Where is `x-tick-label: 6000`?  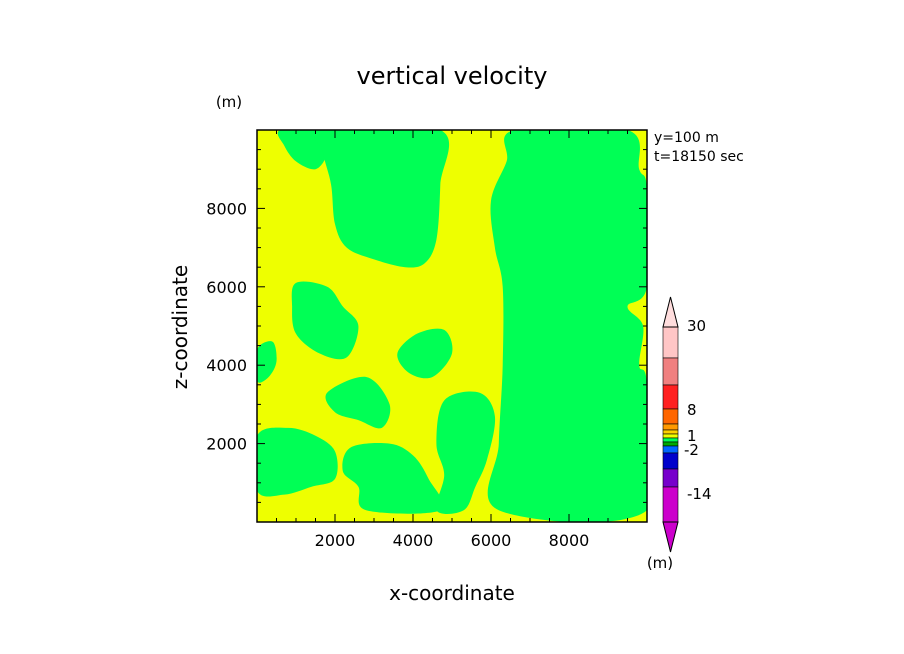
x-tick-label: 6000 is located at coordinates (491, 540).